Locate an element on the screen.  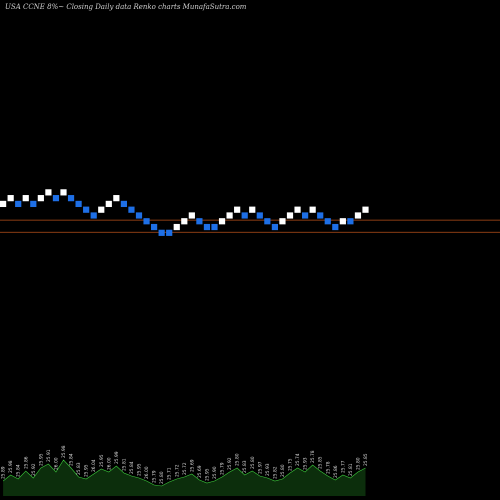
value-label: 25.83 is located at coordinates (79, 468).